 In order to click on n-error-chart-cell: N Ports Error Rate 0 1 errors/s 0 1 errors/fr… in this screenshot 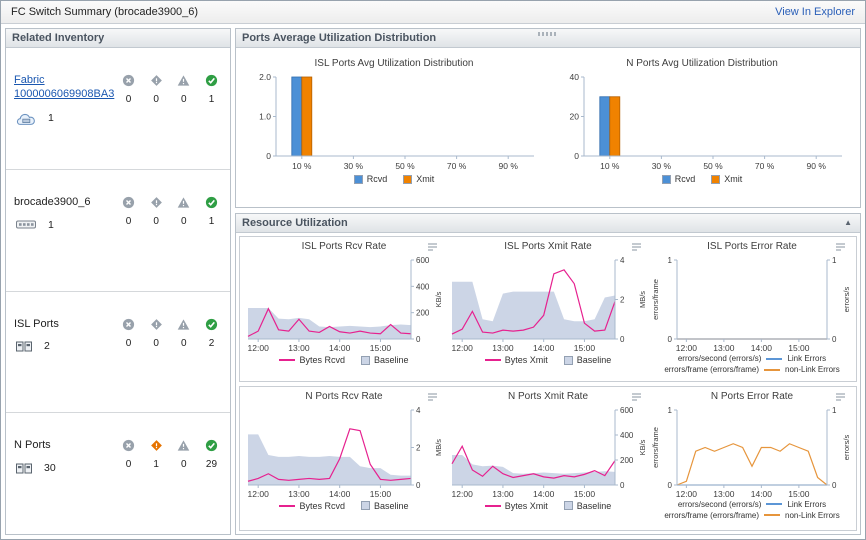, I will do `click(752, 461)`.